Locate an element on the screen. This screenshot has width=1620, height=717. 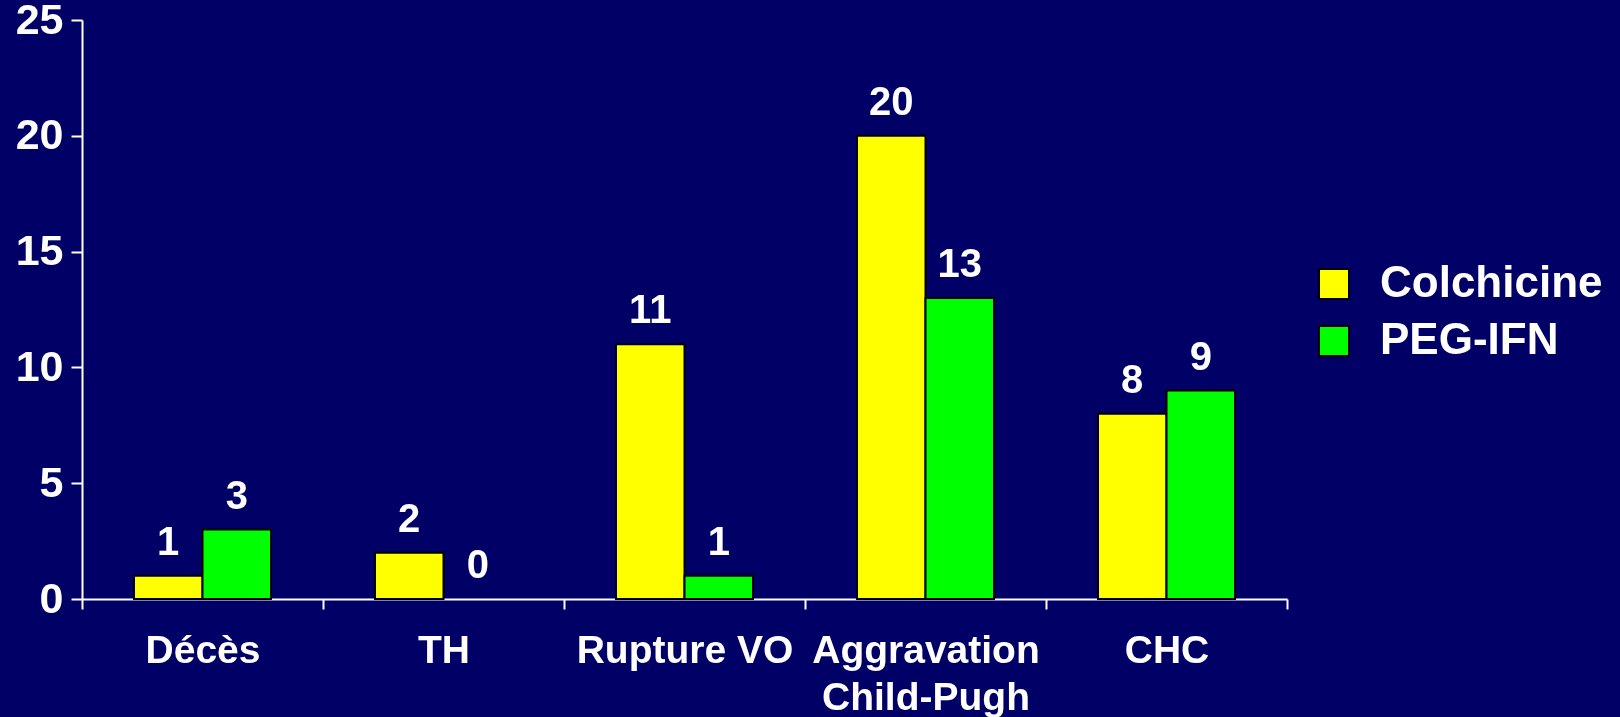
data-label: 9 is located at coordinates (1200, 355).